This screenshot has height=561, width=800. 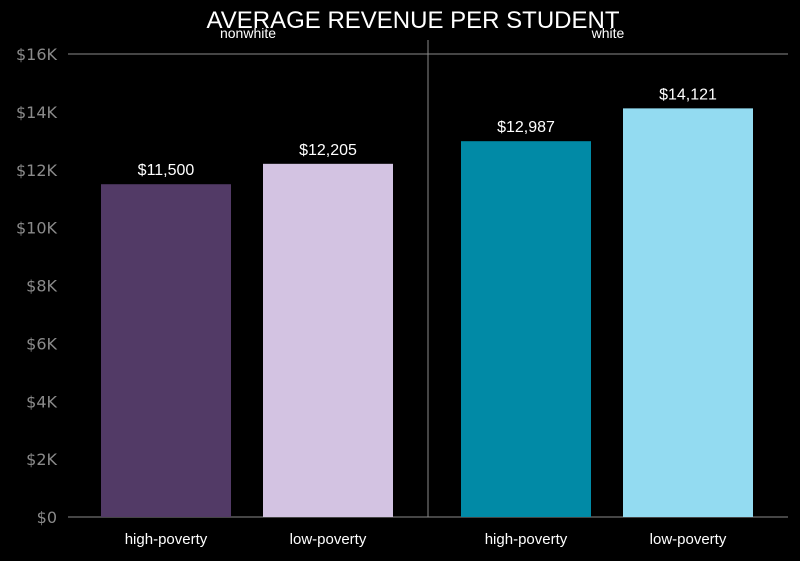 What do you see at coordinates (526, 127) in the screenshot?
I see `bar-value-label: $12,987` at bounding box center [526, 127].